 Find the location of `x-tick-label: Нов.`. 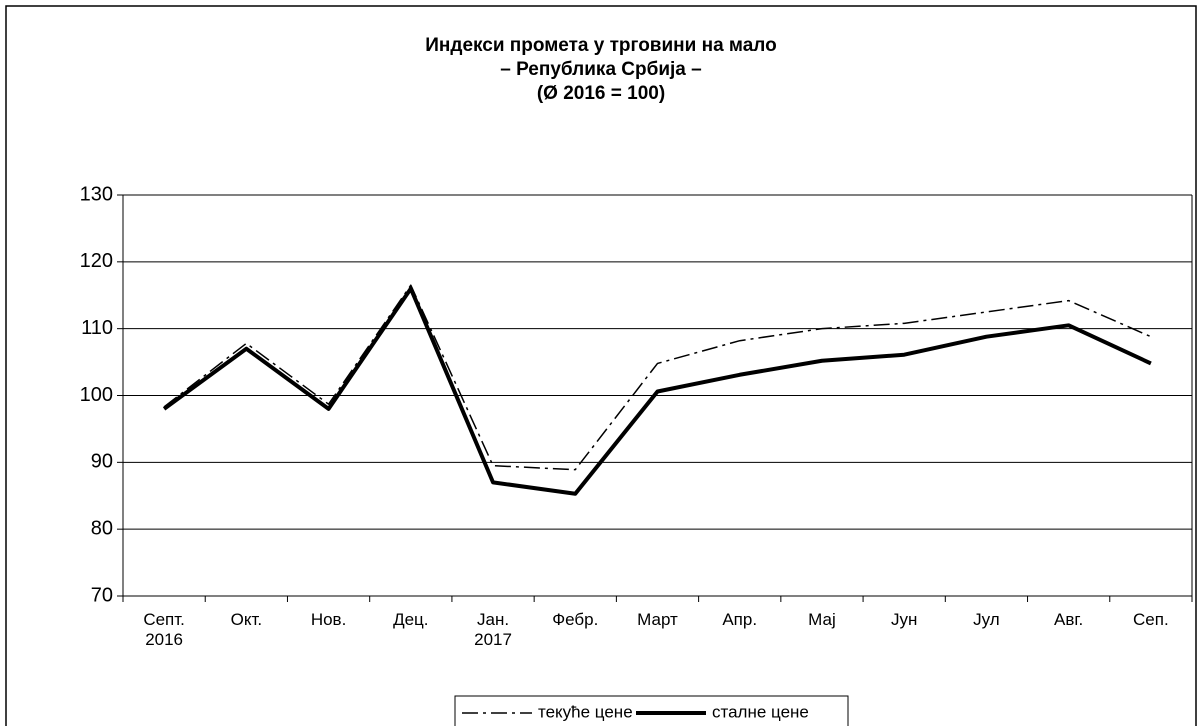

x-tick-label: Нов. is located at coordinates (328, 619).